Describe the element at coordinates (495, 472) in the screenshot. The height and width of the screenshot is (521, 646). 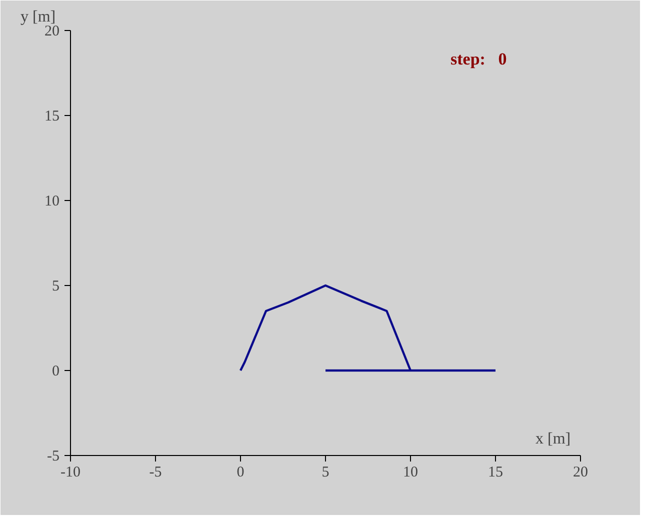
I see `x-tick-label: 15` at that location.